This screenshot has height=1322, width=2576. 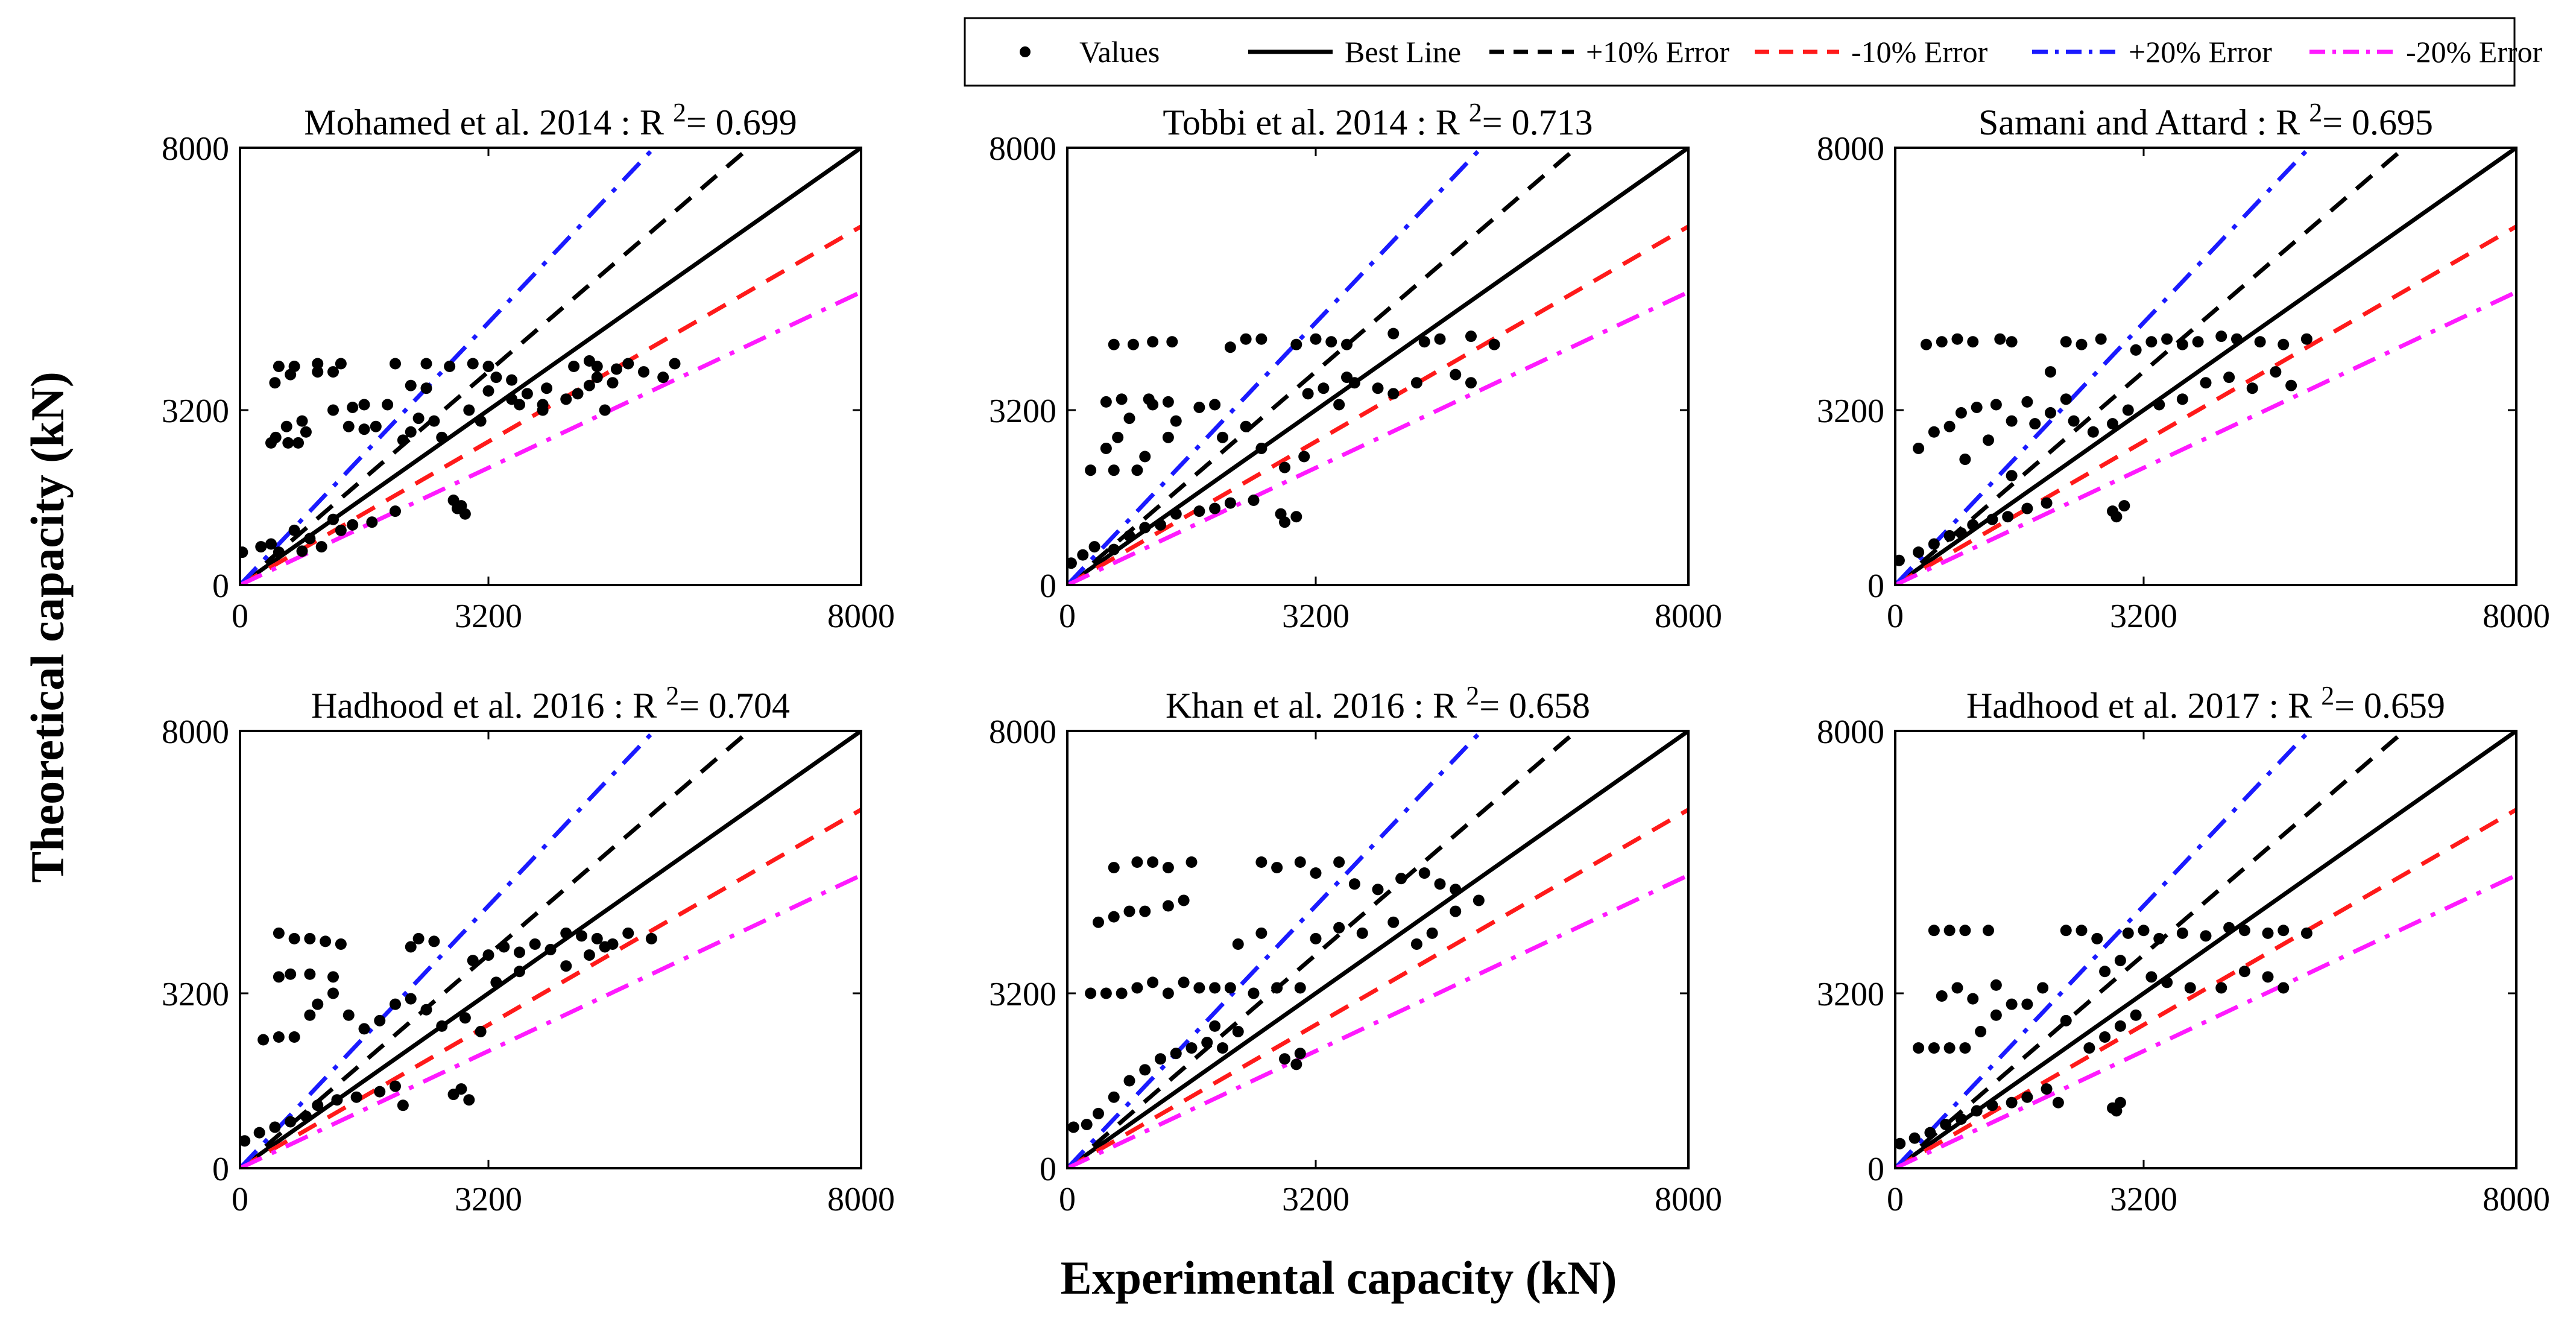 I want to click on panel-title: Khan et al. 2016 : R 2= 0.658, so click(x=1378, y=703).